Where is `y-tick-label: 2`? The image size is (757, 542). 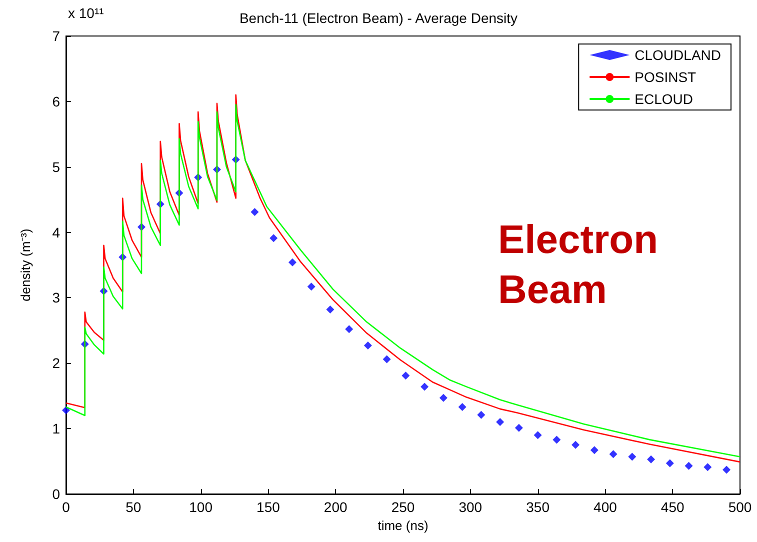
y-tick-label: 2 is located at coordinates (56, 363).